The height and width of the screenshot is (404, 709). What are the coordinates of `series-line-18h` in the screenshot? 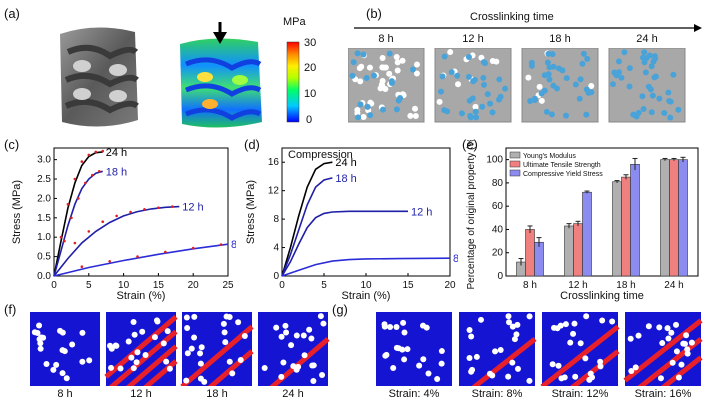 It's located at (307, 227).